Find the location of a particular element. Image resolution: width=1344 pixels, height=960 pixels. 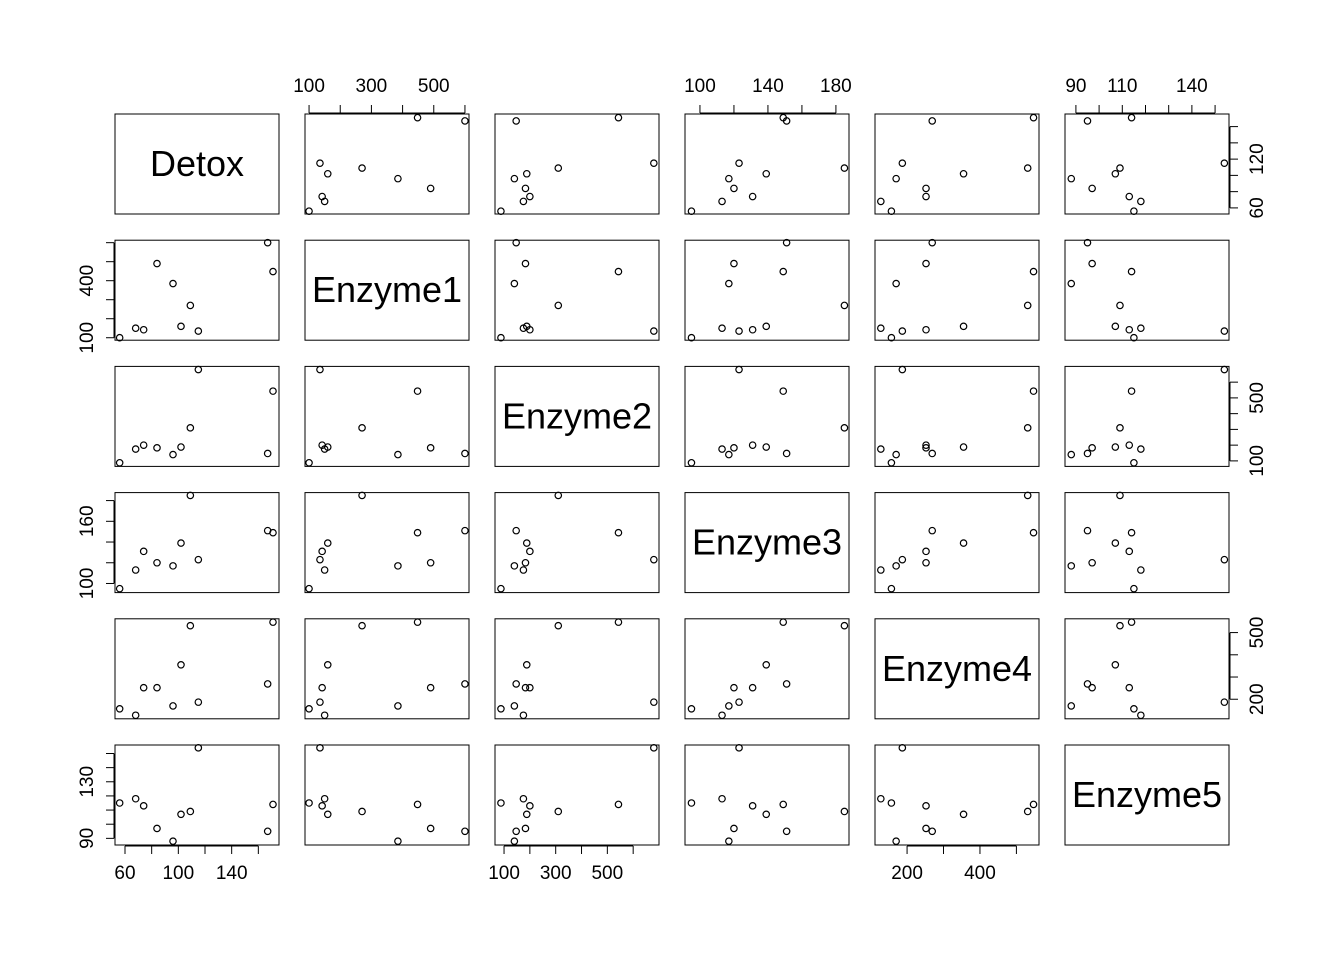

y-tick-label: 120 is located at coordinates (1257, 159).